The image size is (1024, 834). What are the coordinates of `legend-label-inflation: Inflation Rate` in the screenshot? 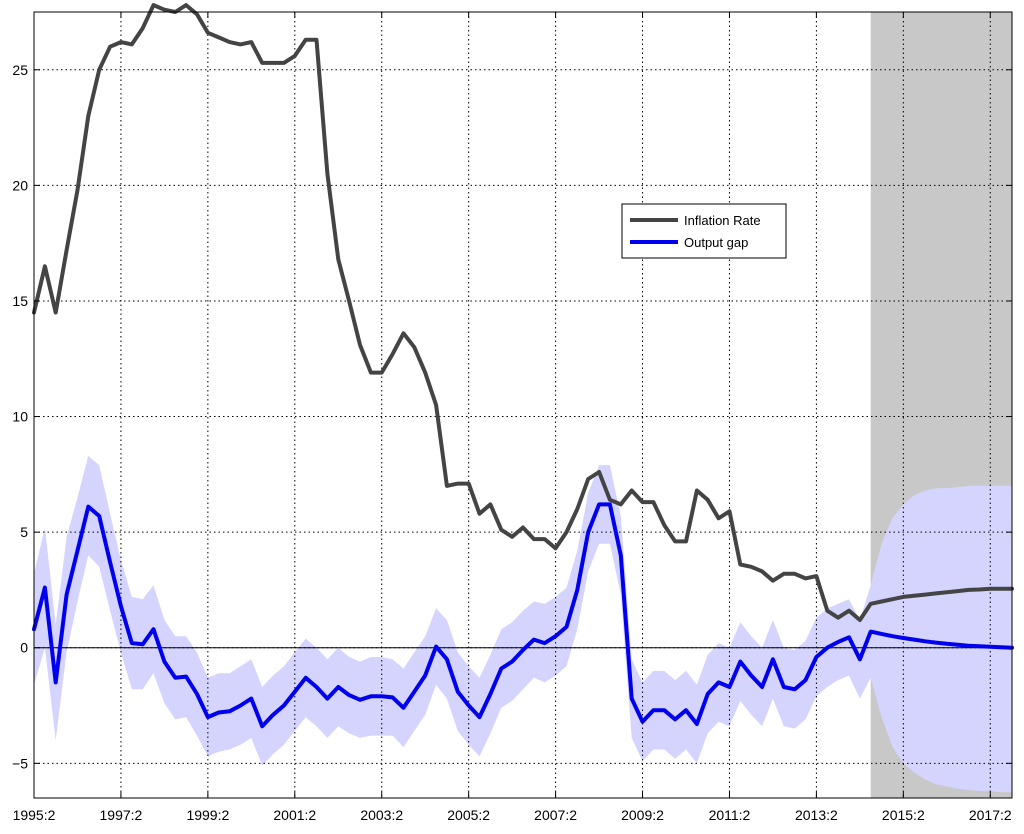 It's located at (722, 220).